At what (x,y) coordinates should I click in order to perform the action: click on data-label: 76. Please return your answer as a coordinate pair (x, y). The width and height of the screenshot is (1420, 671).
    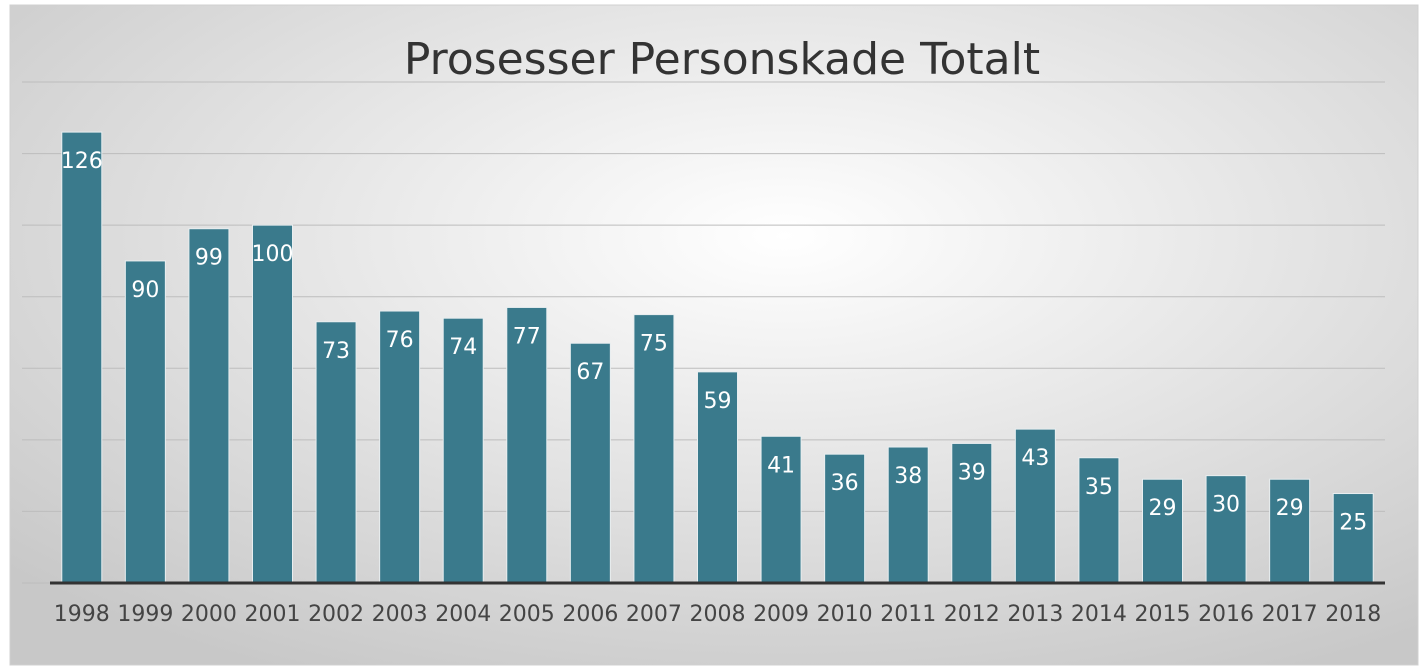
    Looking at the image, I should click on (400, 340).